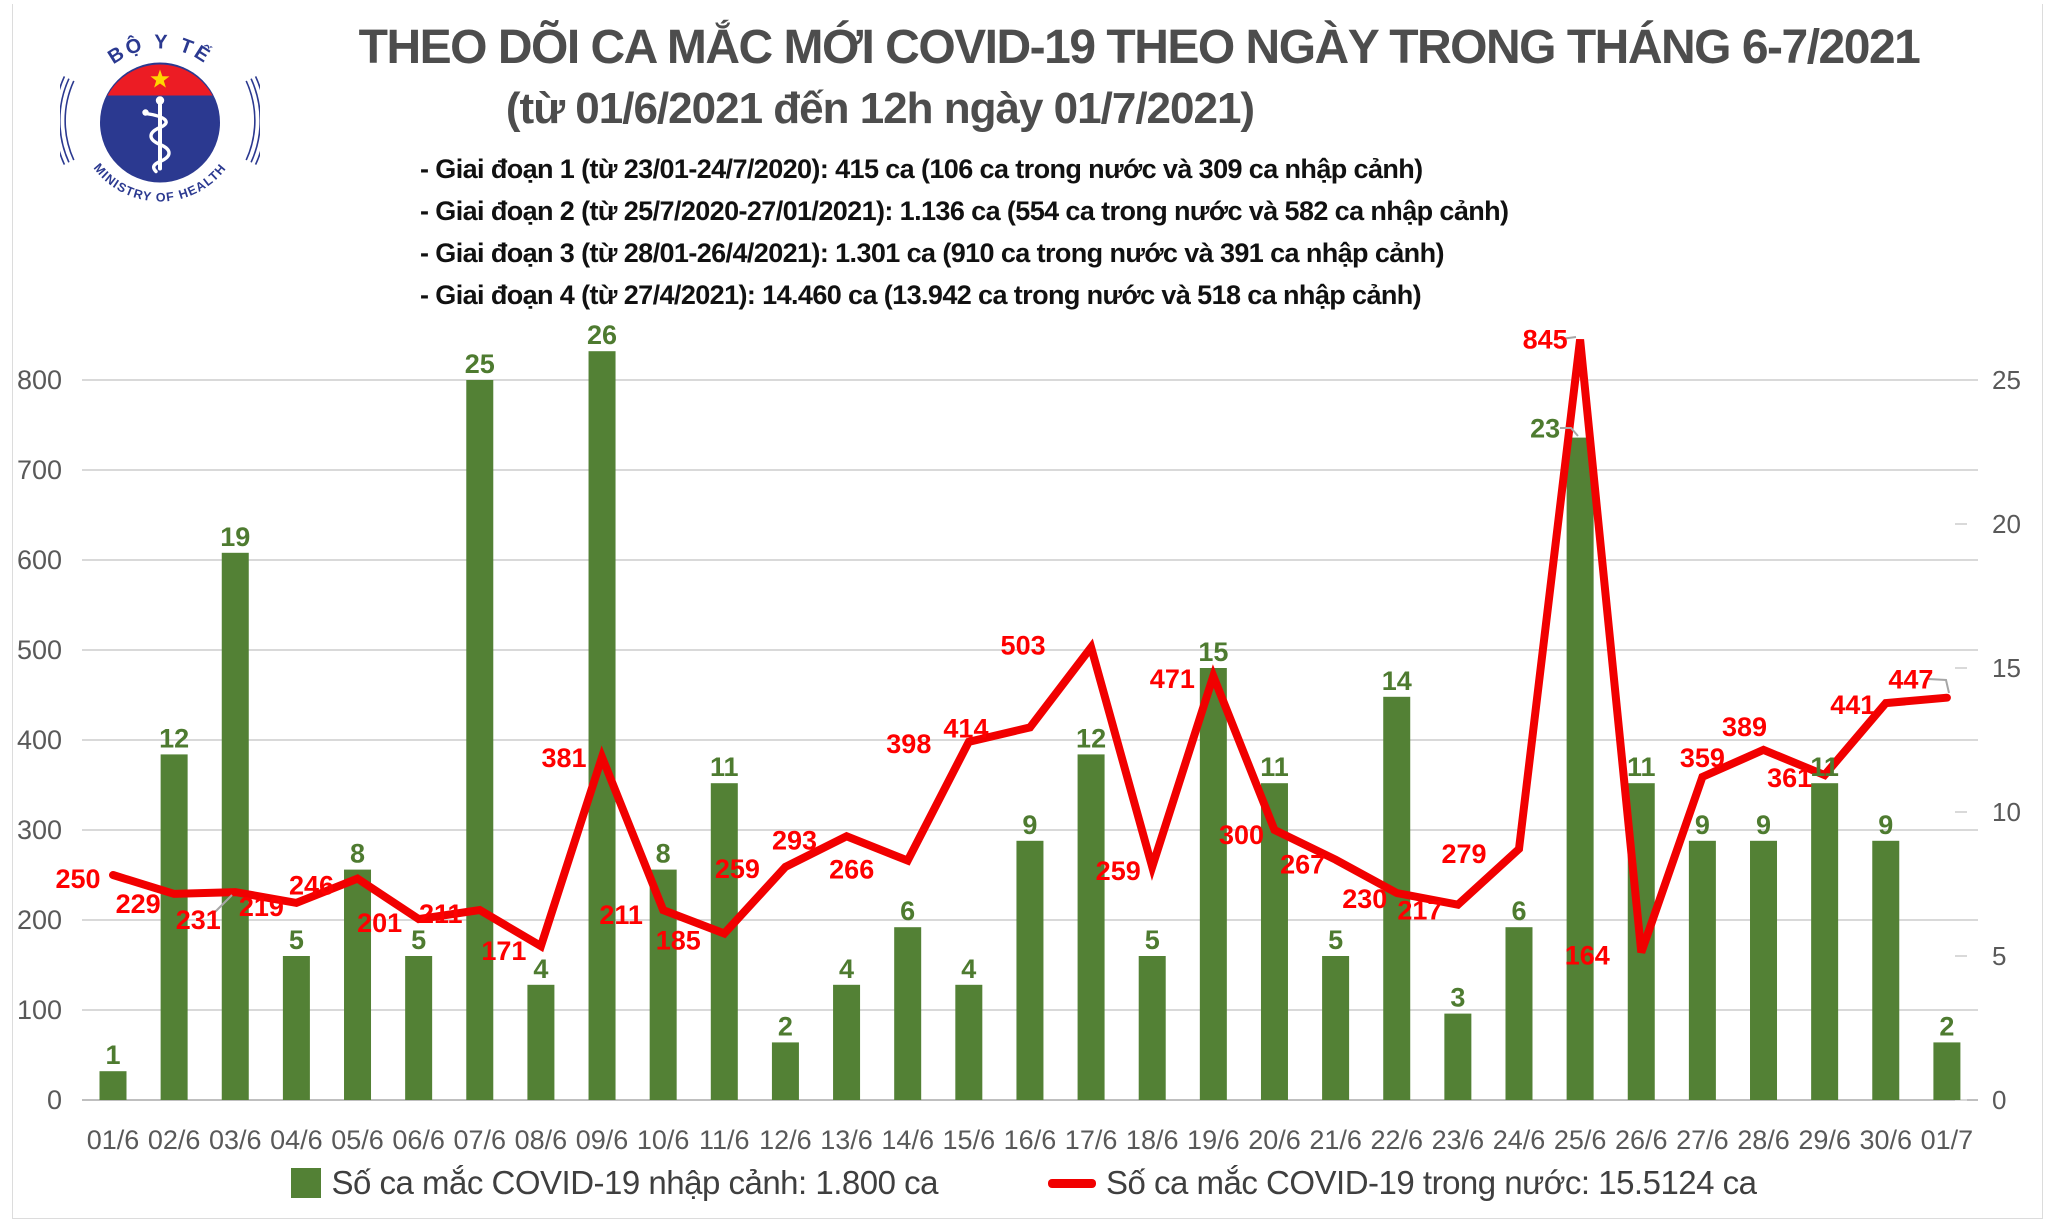 This screenshot has height=1222, width=2048. I want to click on bar-21/6, so click(1336, 1028).